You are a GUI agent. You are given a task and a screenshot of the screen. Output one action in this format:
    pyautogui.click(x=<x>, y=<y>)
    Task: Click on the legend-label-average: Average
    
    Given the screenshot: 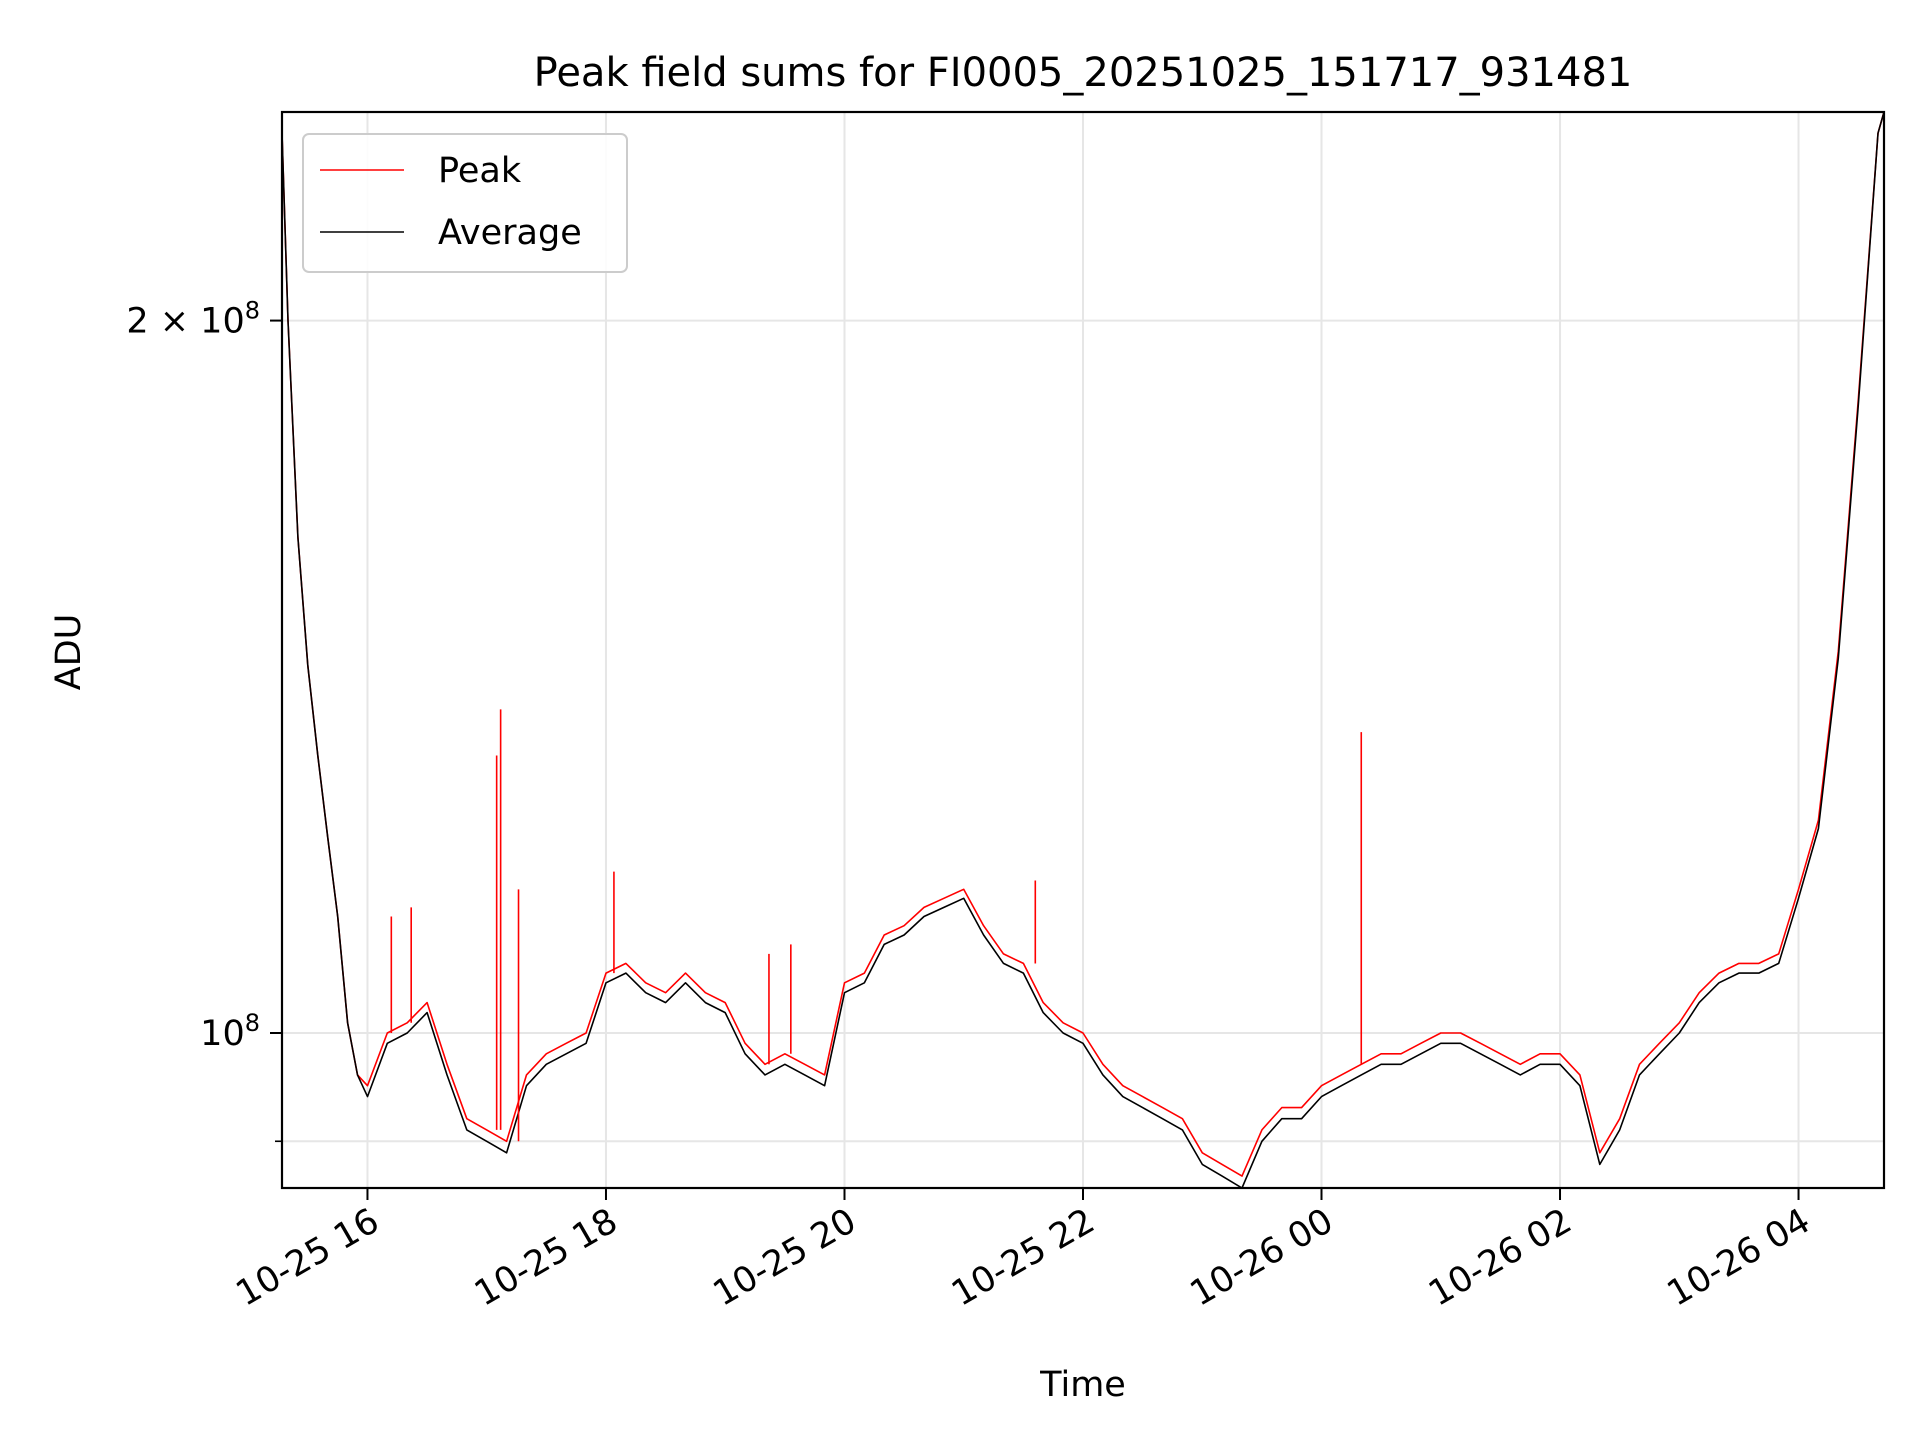 What is the action you would take?
    pyautogui.click(x=510, y=233)
    